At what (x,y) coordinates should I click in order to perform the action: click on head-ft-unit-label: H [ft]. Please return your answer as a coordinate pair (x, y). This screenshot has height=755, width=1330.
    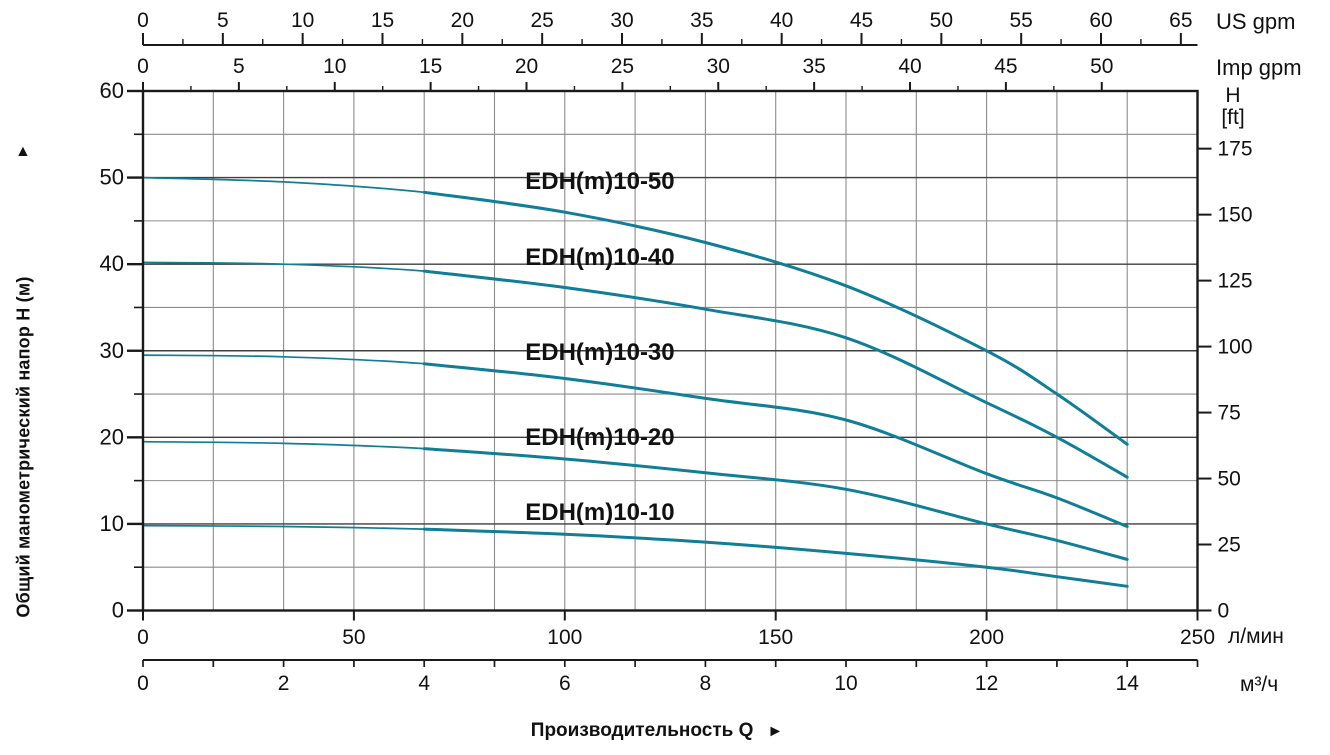
    Looking at the image, I should click on (1233, 107).